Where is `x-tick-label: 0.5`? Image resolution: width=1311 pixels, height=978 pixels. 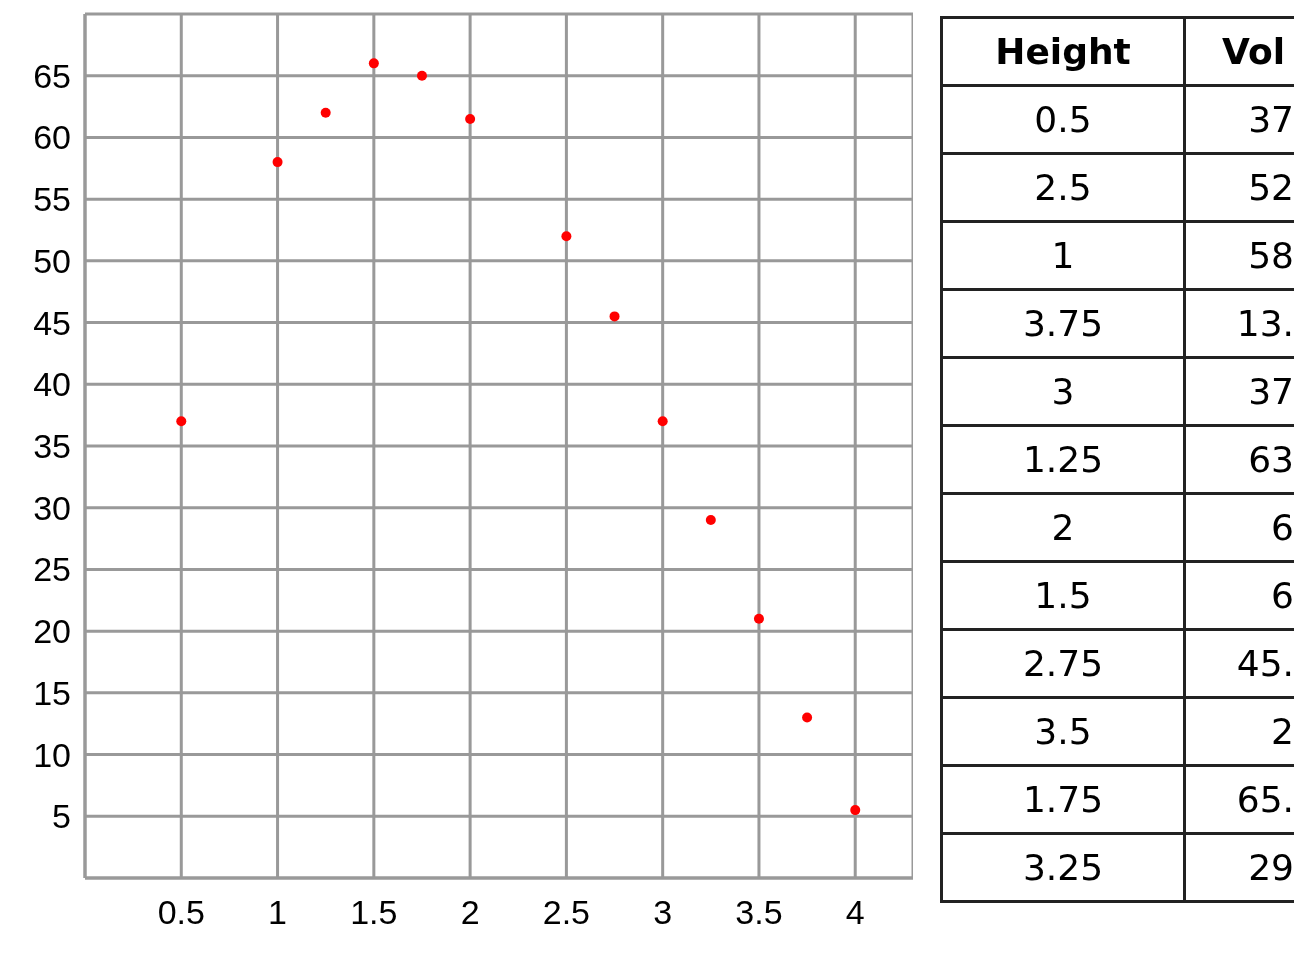 x-tick-label: 0.5 is located at coordinates (181, 912).